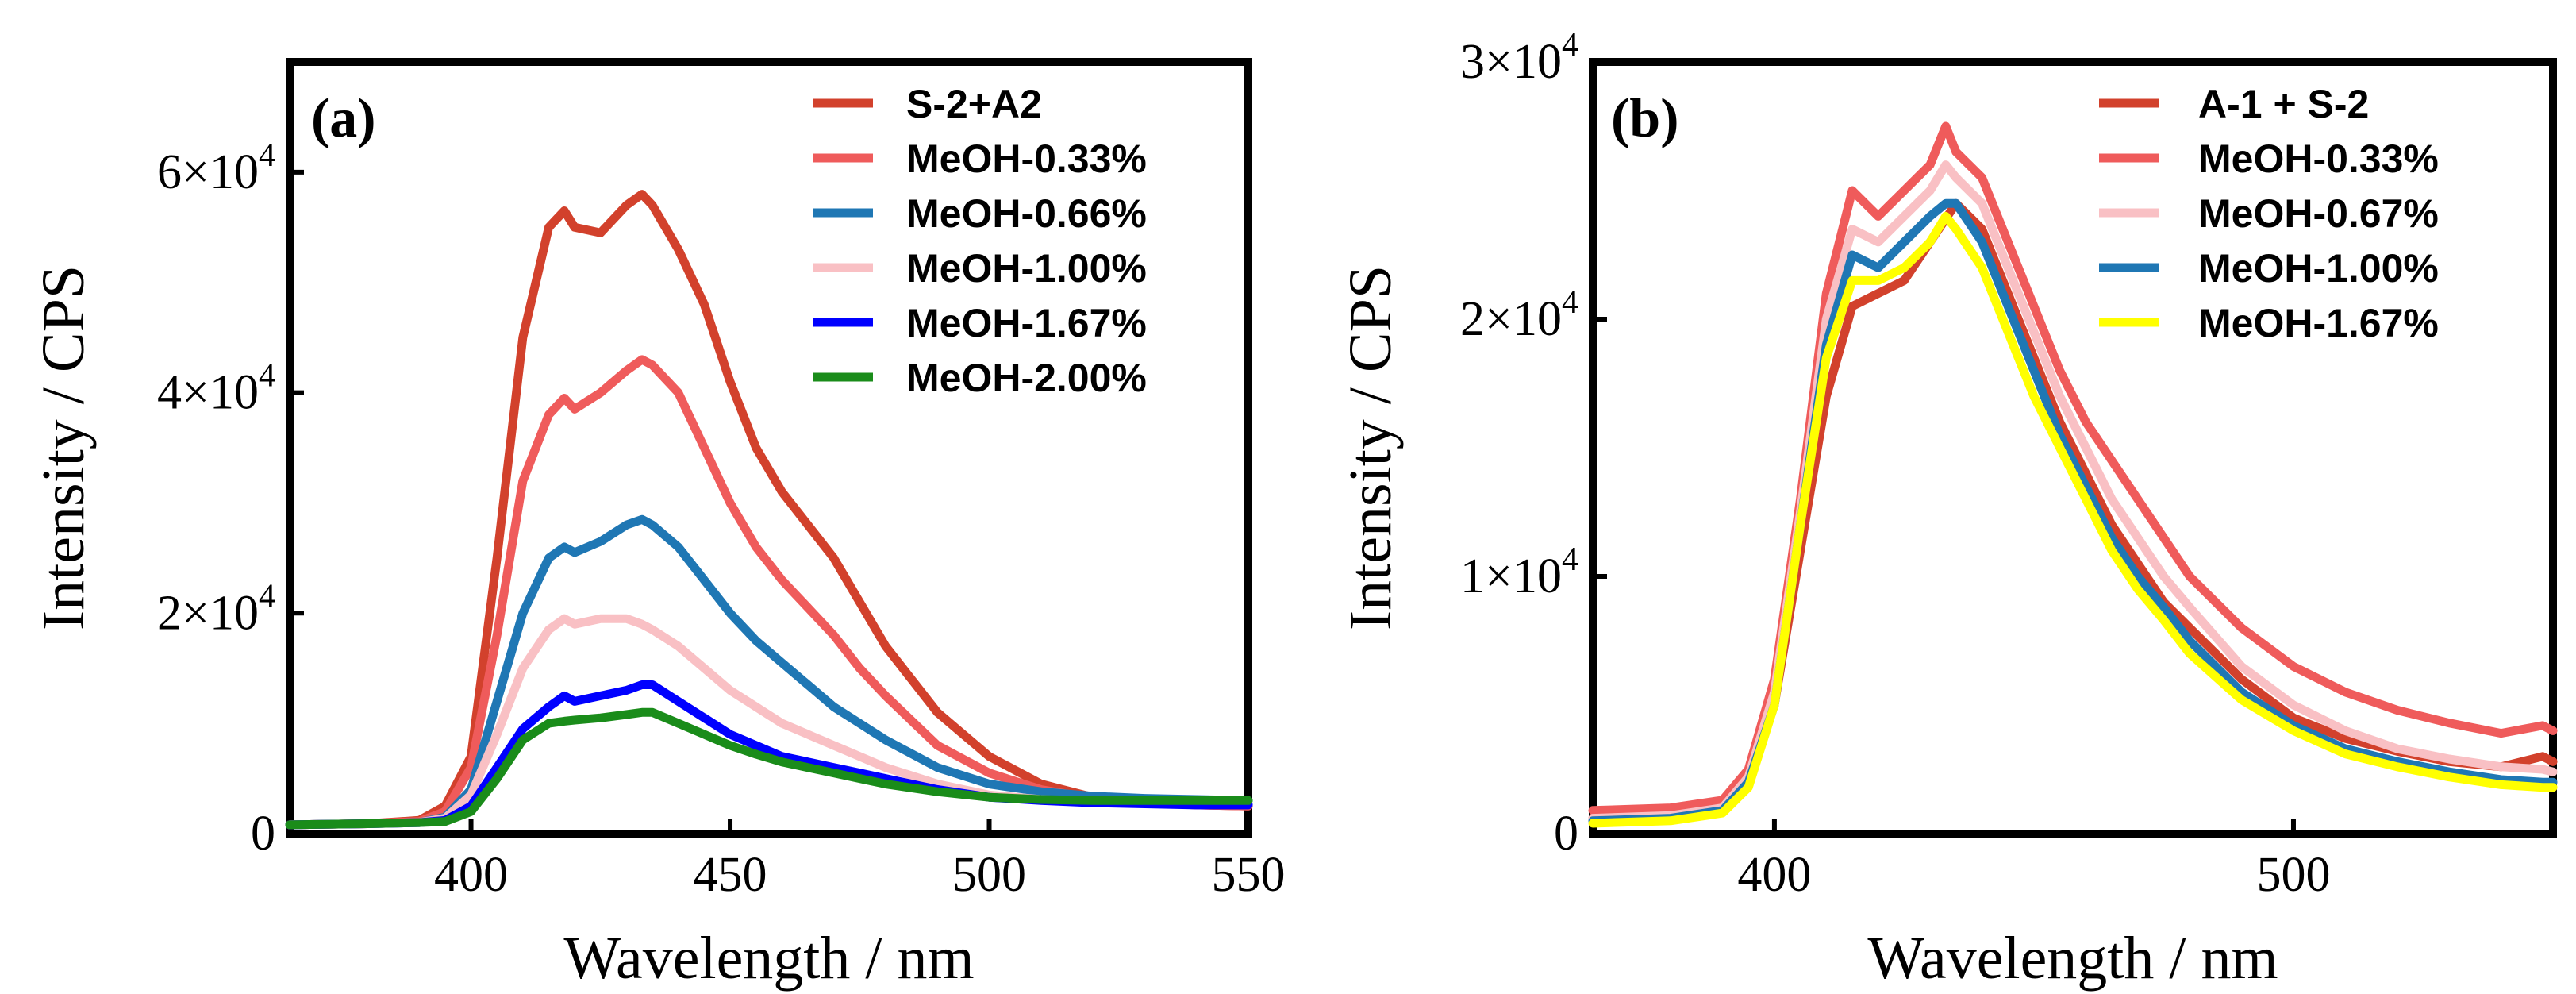 This screenshot has width=2576, height=994. I want to click on panel-b-x-ticks: 400 500, so click(2034, 861).